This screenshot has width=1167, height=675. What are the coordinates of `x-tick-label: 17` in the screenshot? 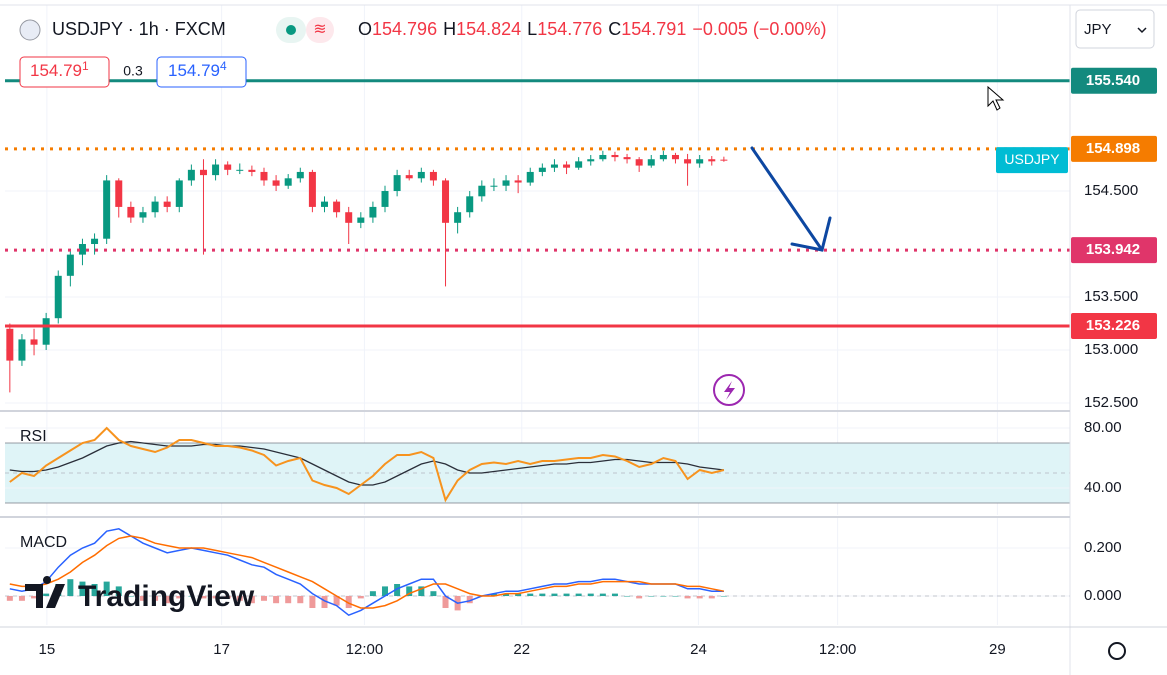 It's located at (221, 649).